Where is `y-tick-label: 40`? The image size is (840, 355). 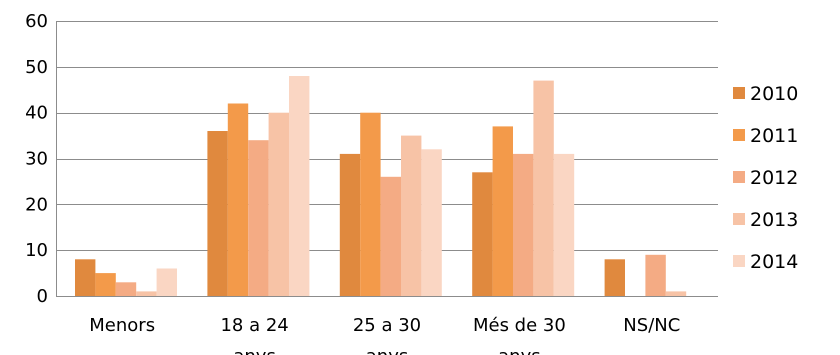 y-tick-label: 40 is located at coordinates (36, 113).